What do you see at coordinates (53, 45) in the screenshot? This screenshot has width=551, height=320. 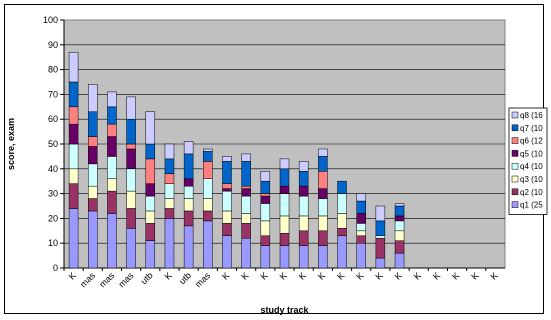 I see `y-tick-label: 90` at bounding box center [53, 45].